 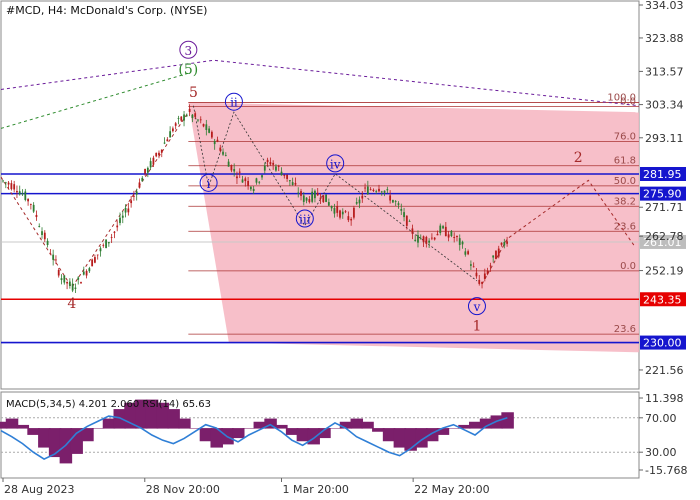 What do you see at coordinates (578, 158) in the screenshot?
I see `wave-label: 2` at bounding box center [578, 158].